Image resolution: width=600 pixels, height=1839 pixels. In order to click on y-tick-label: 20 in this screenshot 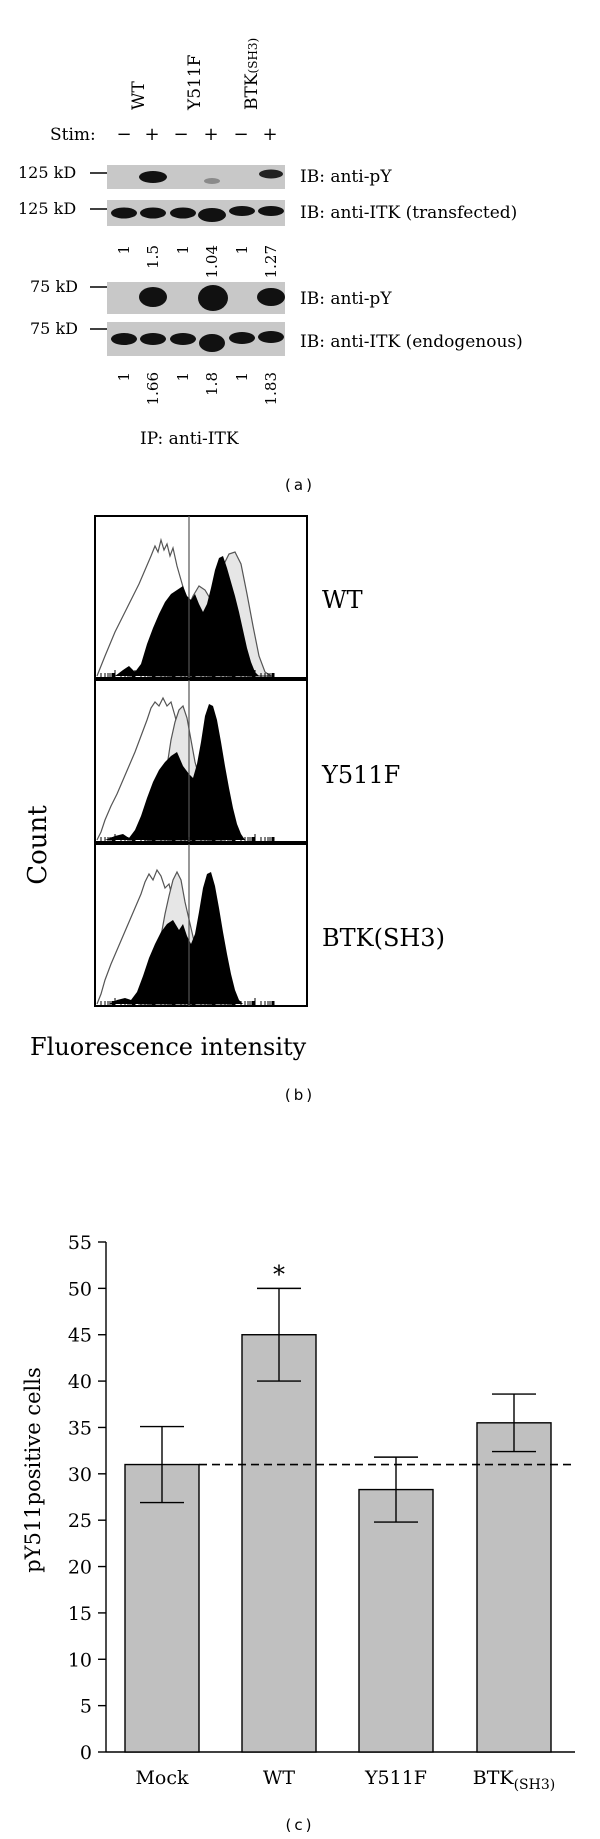, I will do `click(80, 1568)`.